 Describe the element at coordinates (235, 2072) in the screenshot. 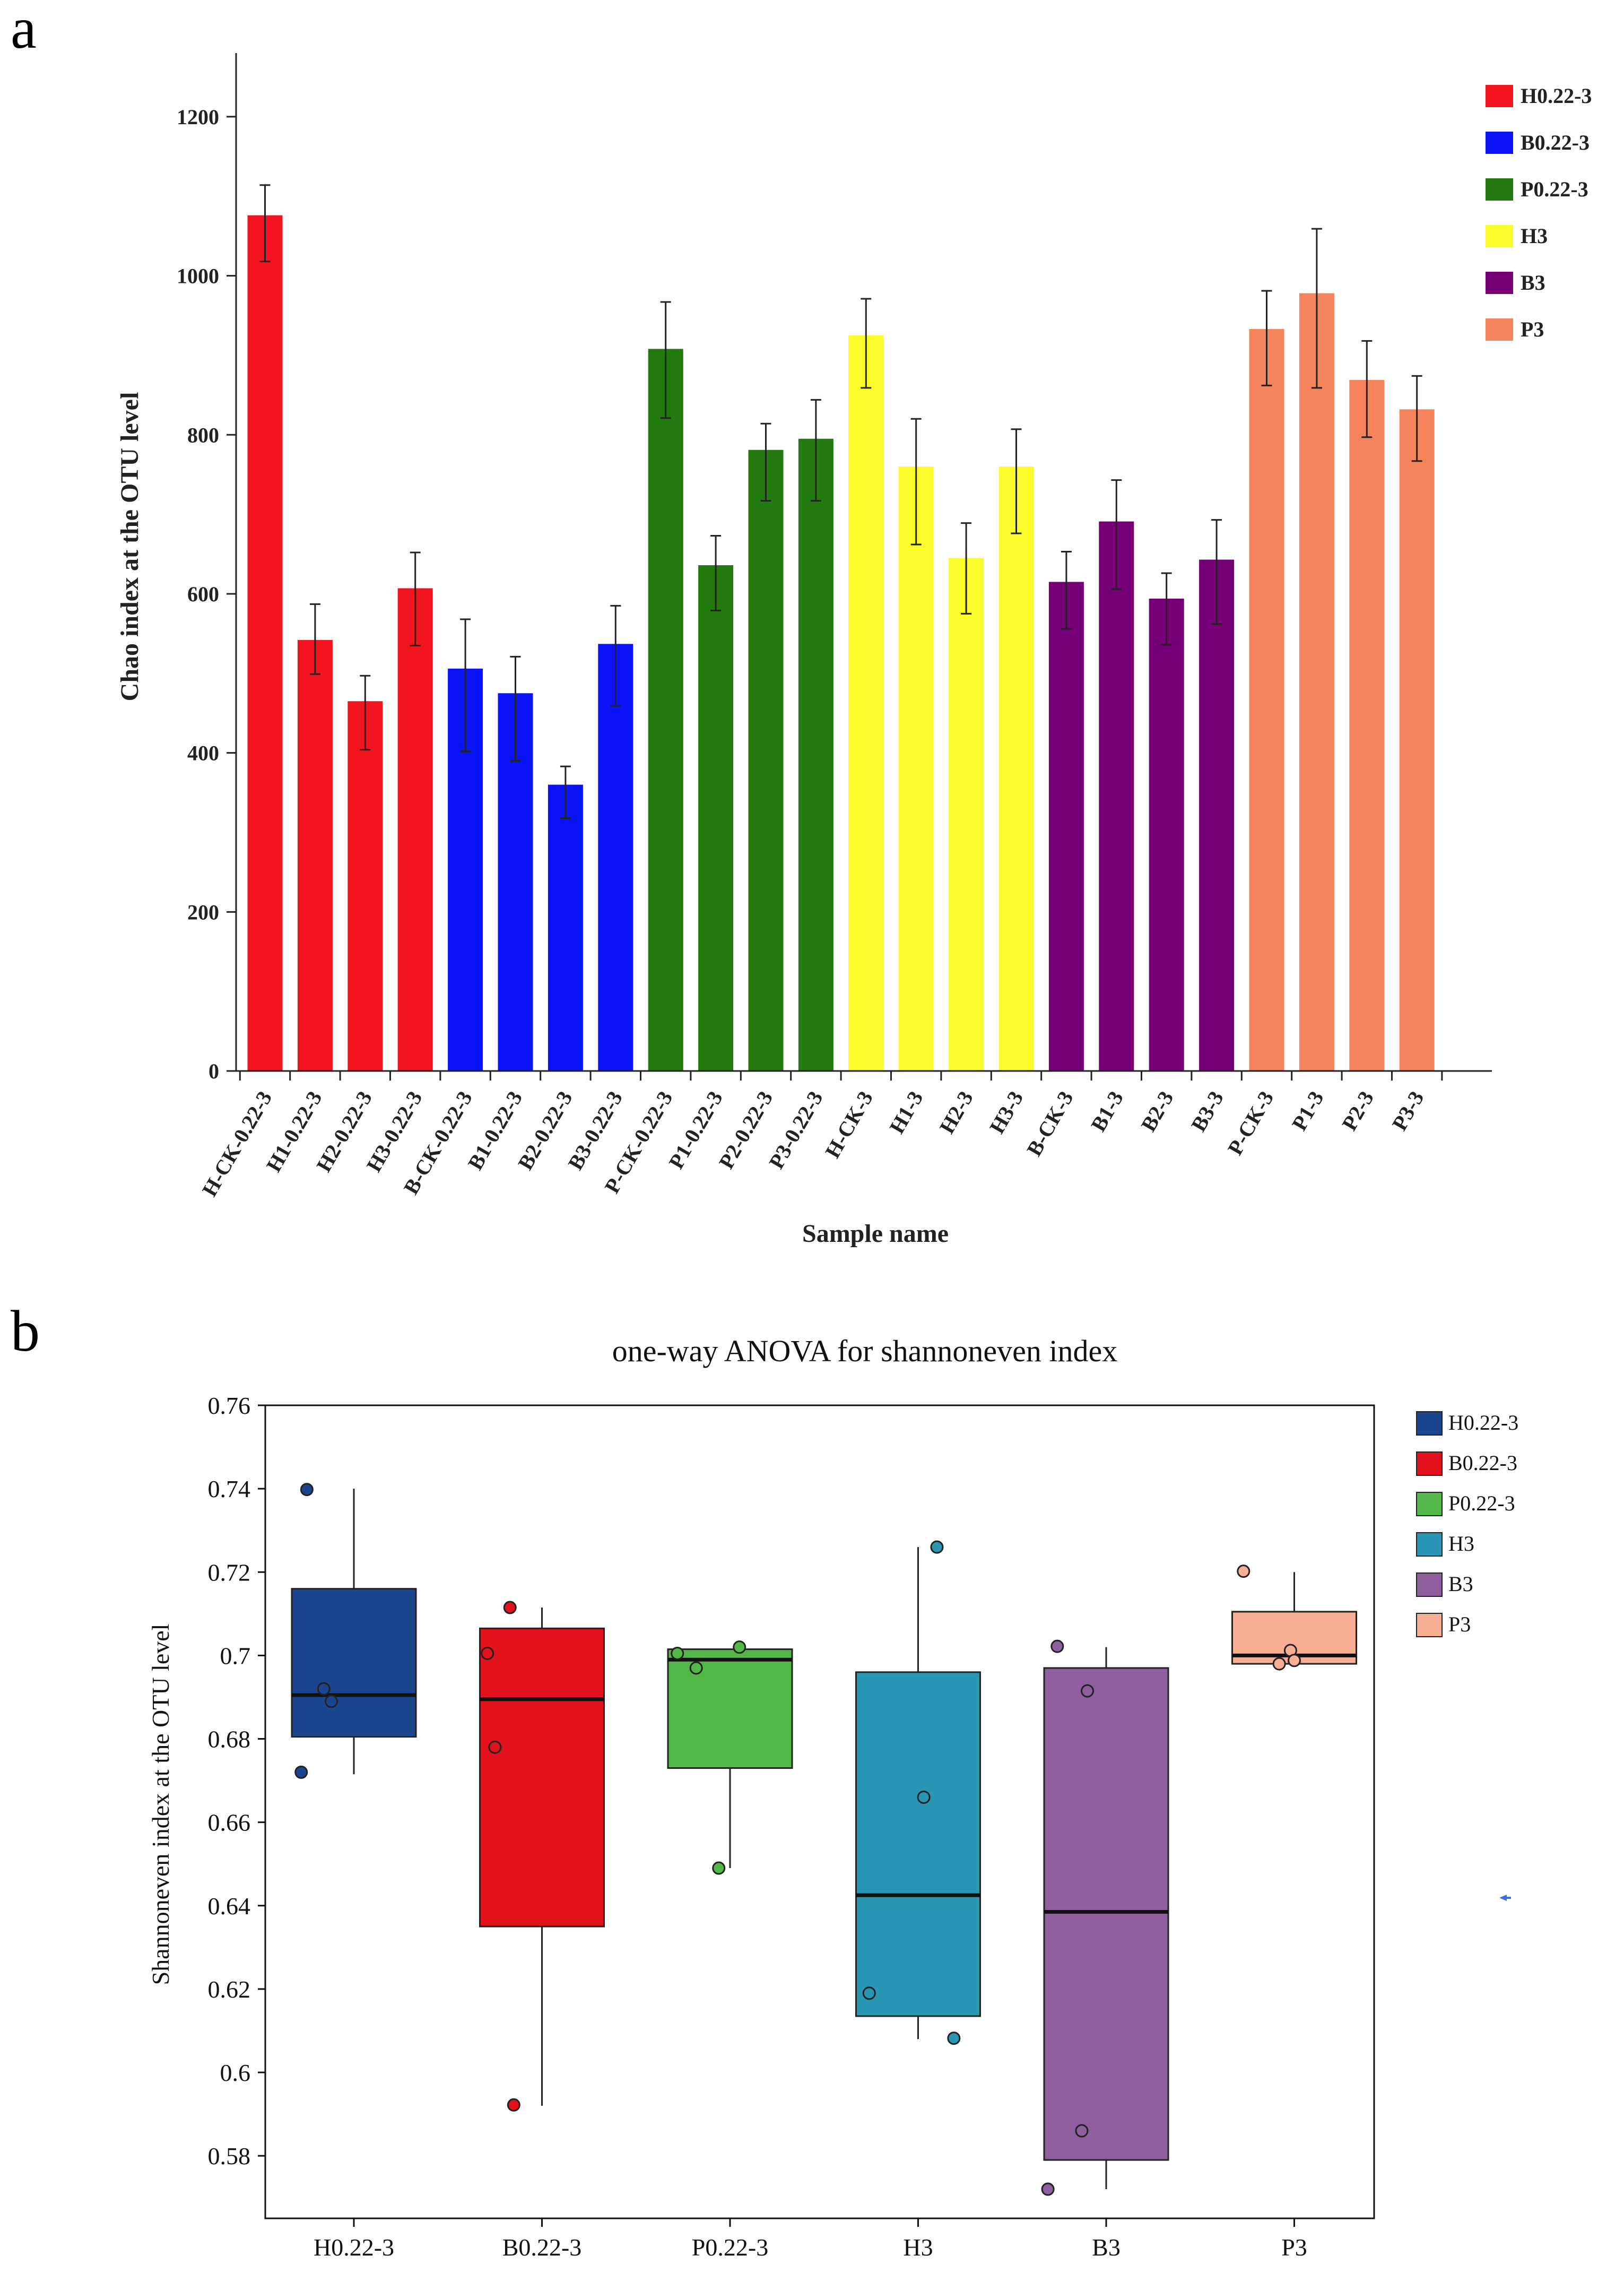

I see `y-tick-label-b: 0.6` at that location.